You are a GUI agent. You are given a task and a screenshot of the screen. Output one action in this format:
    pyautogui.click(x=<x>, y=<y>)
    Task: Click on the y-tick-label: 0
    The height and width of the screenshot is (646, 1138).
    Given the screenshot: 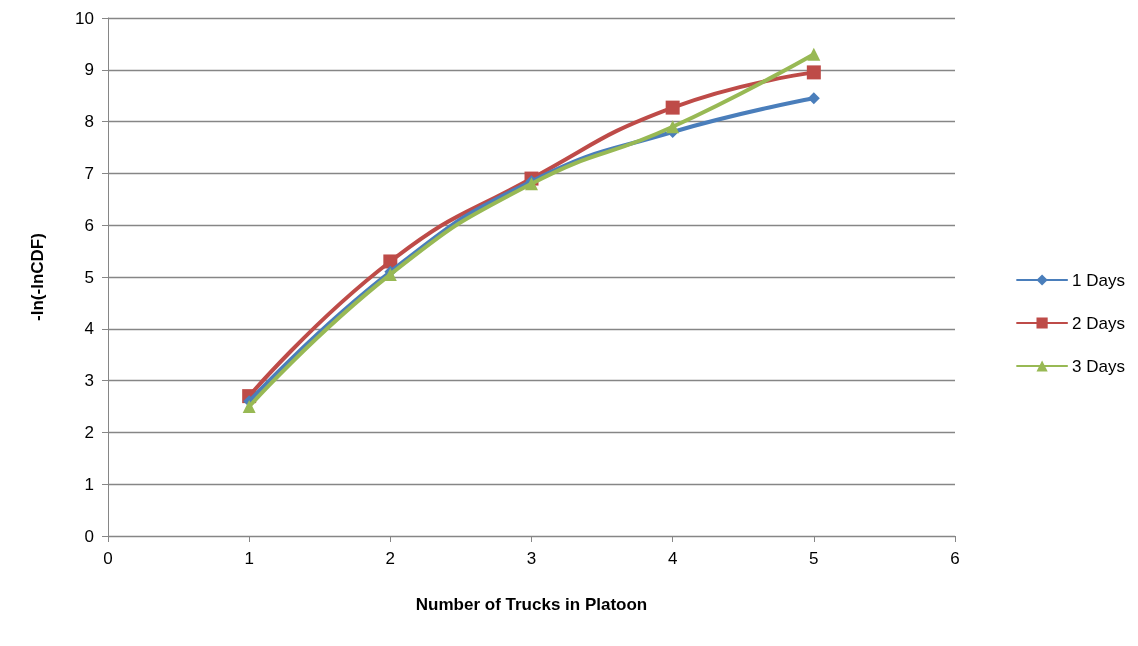 What is the action you would take?
    pyautogui.click(x=89, y=536)
    